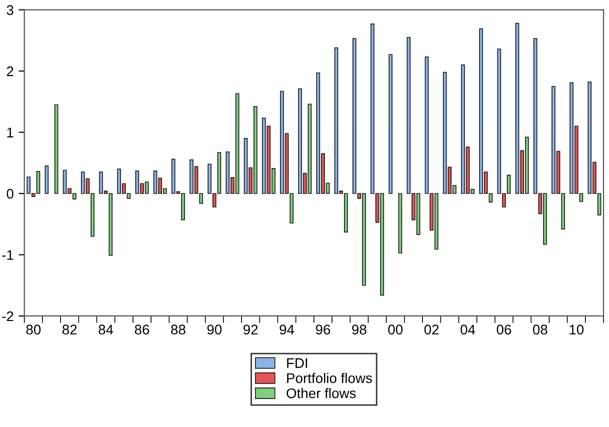 Image resolution: width=609 pixels, height=427 pixels. I want to click on x-tick-label: 86, so click(142, 329).